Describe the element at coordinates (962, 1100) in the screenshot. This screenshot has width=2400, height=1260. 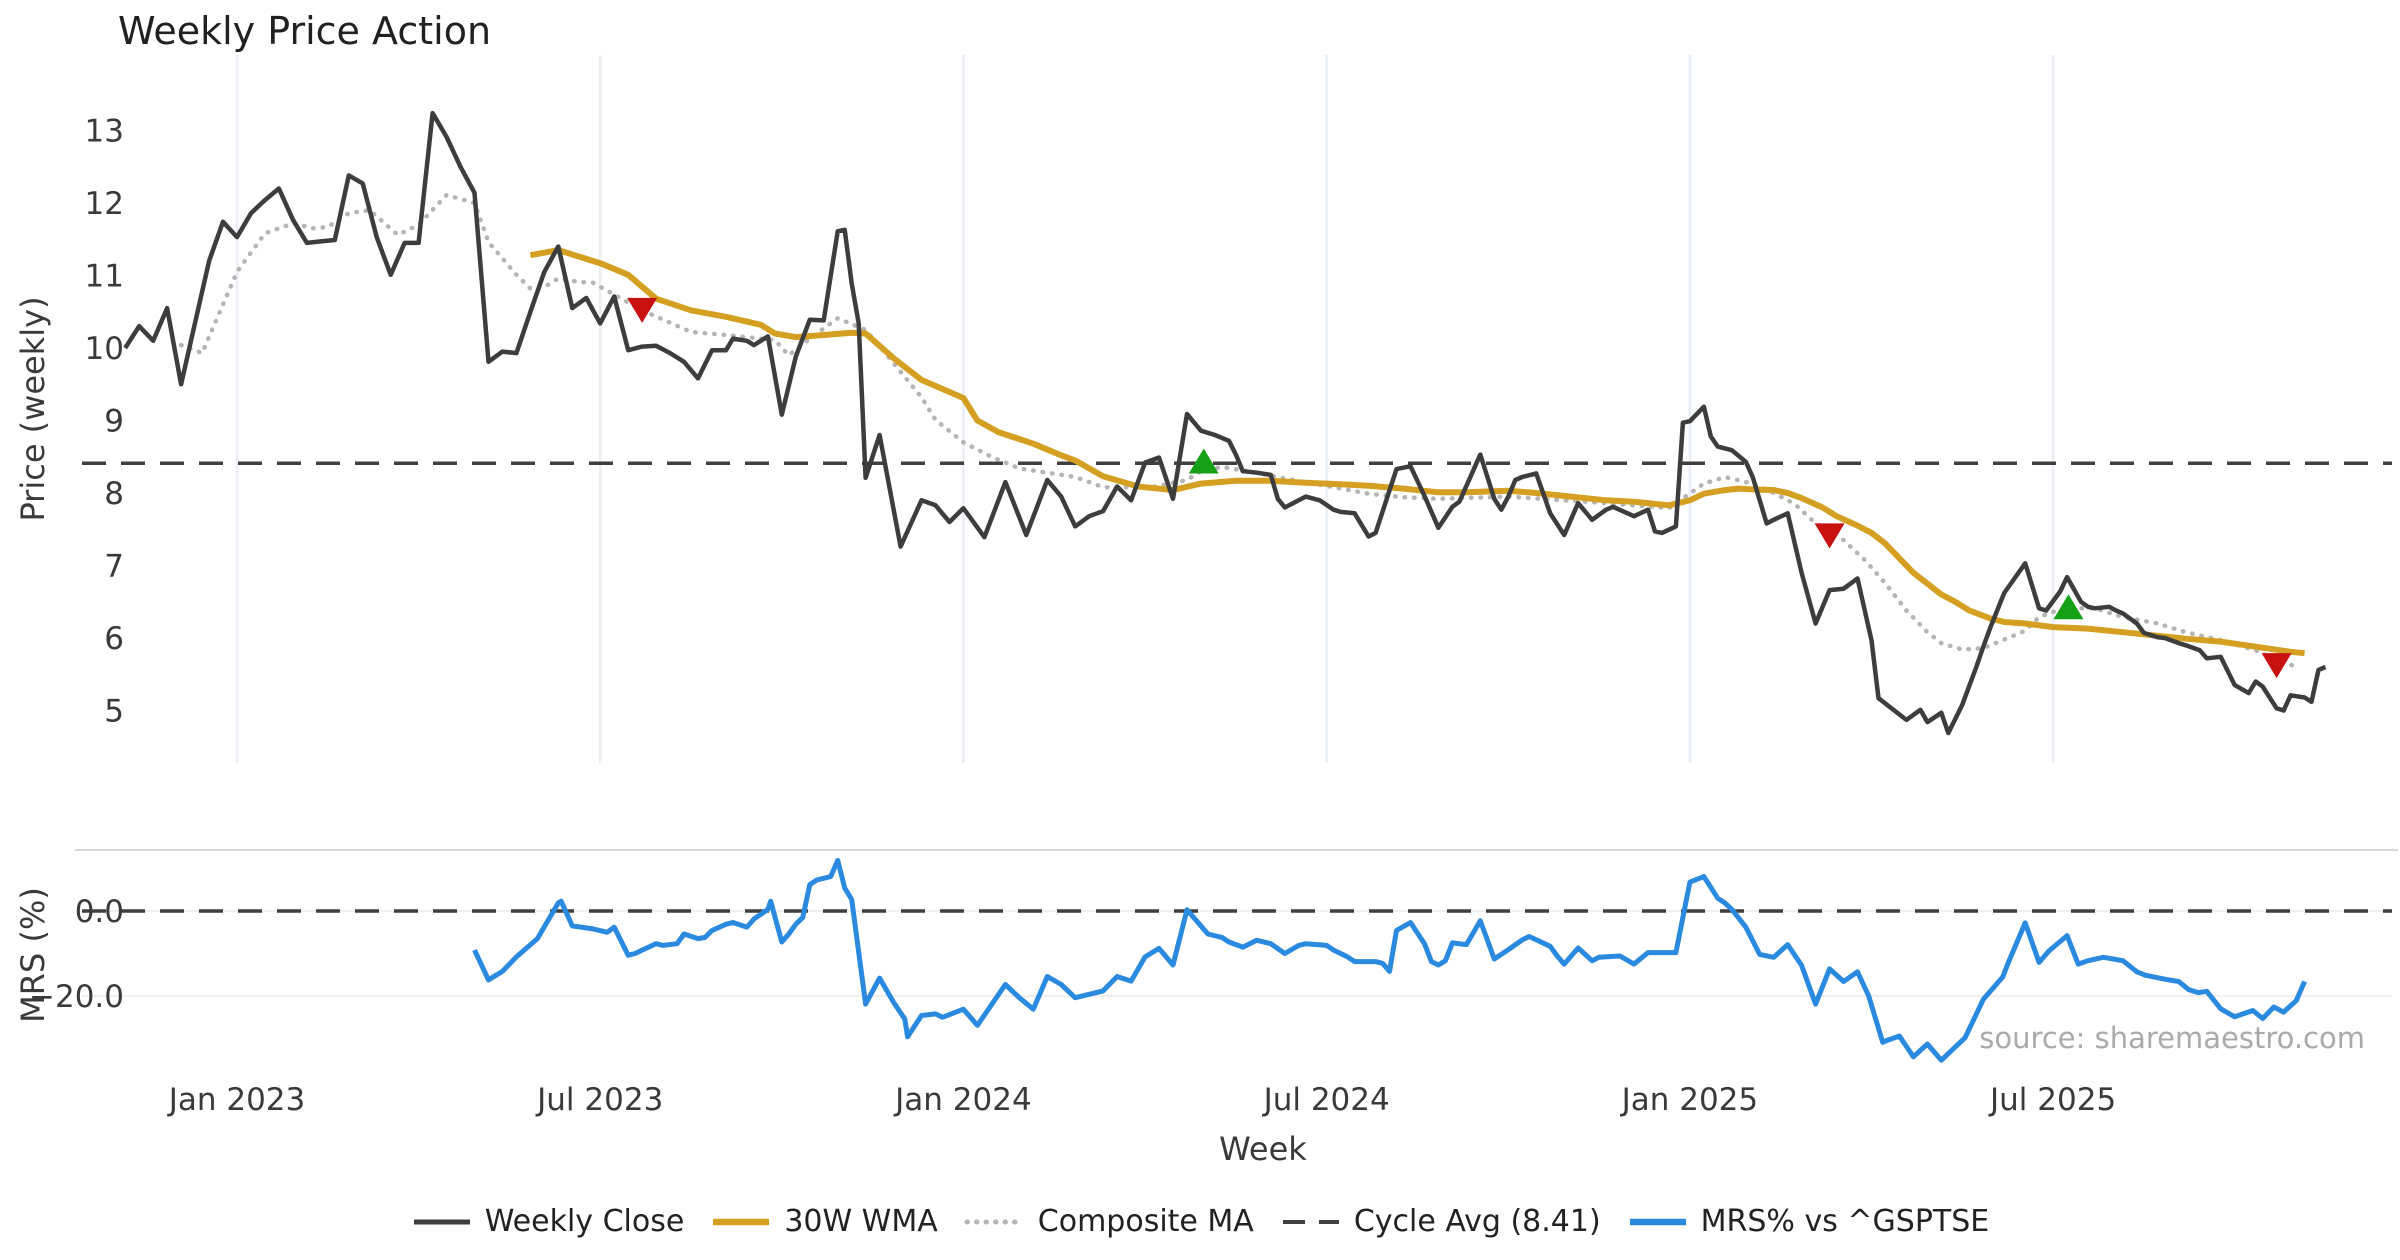
I see `x-tick: Jan 2024` at that location.